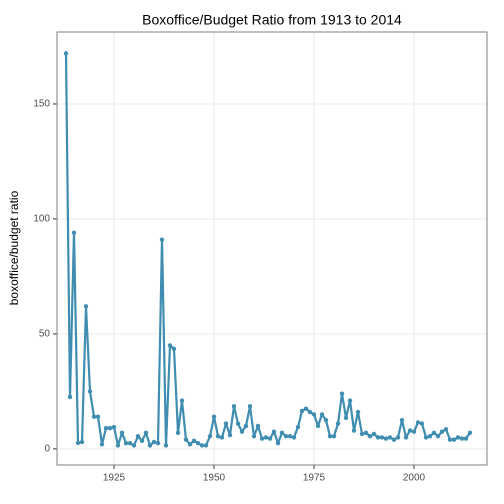  What do you see at coordinates (47, 449) in the screenshot?
I see `y-tick-label: 0` at bounding box center [47, 449].